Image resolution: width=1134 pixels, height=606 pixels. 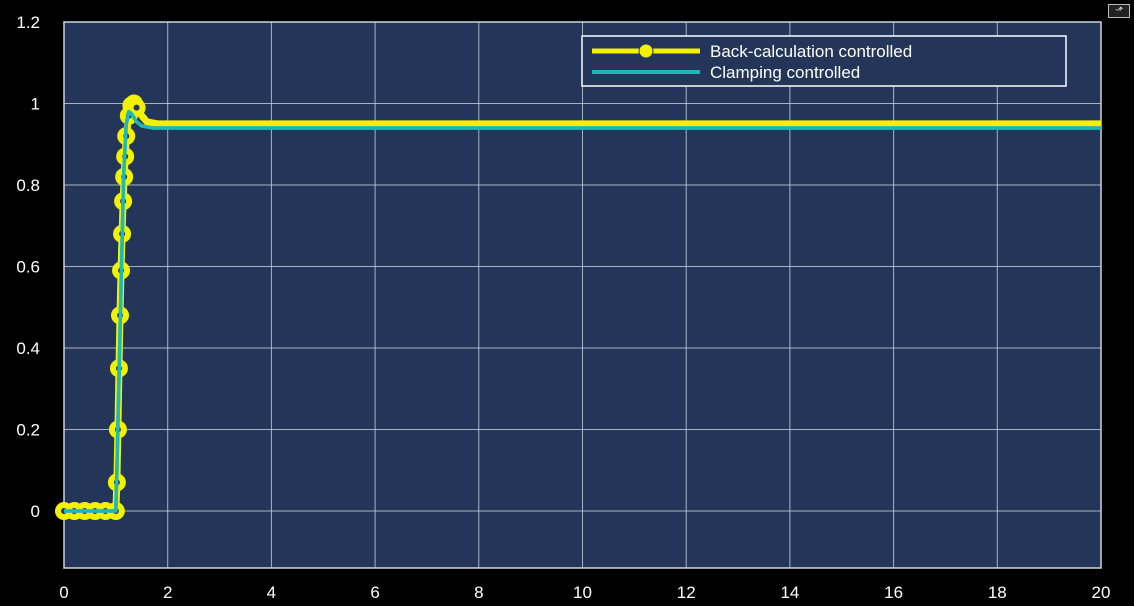 I want to click on legend-box, so click(x=824, y=61).